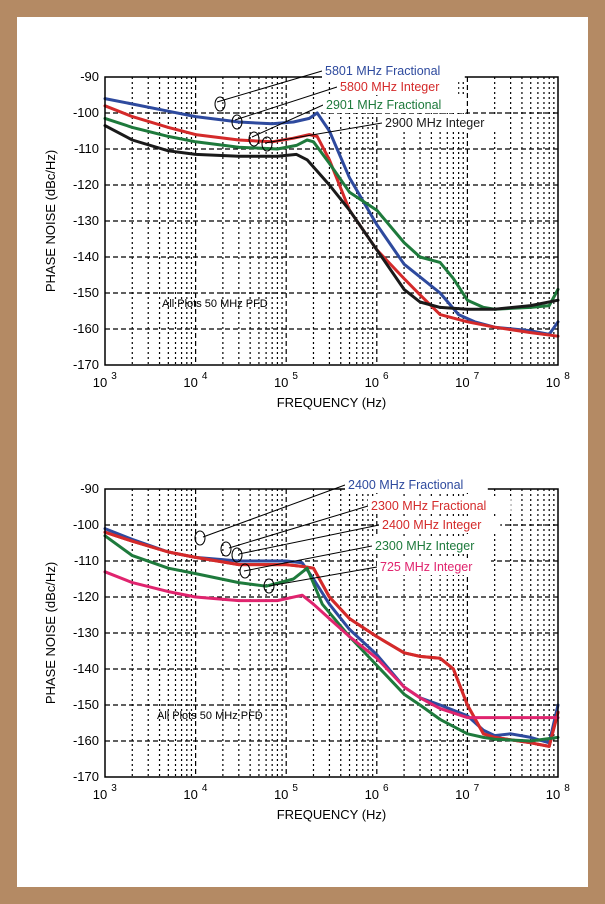 The height and width of the screenshot is (904, 605). I want to click on top-chart-x-tick-exponent: 6, so click(386, 376).